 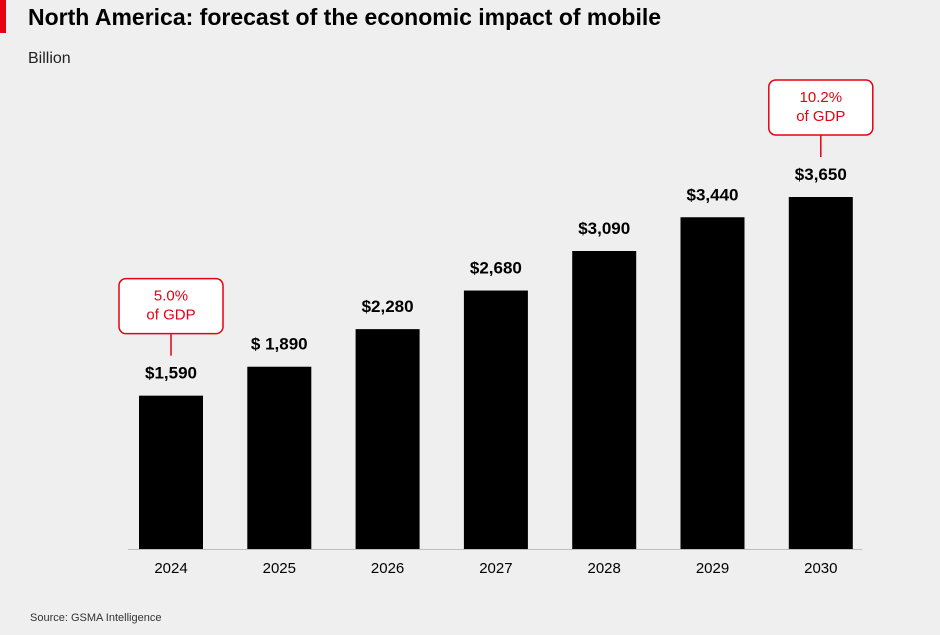 I want to click on x-tick-label: 2025, so click(x=279, y=568).